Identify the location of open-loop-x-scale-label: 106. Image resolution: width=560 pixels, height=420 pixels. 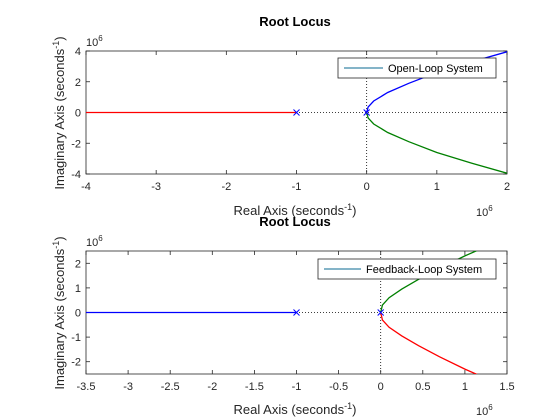
(484, 211).